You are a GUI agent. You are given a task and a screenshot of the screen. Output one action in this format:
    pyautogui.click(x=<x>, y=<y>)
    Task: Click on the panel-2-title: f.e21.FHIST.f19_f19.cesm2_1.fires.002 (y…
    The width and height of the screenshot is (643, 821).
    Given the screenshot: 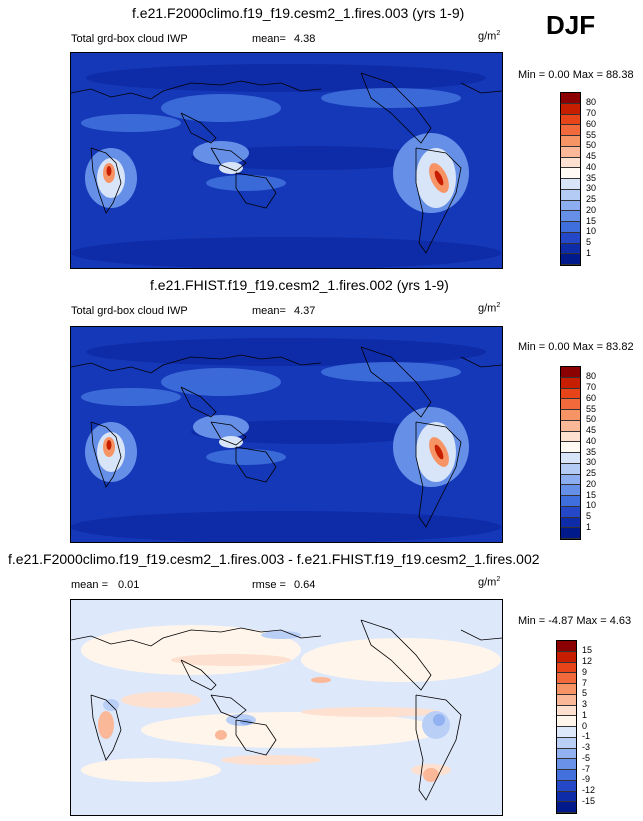 What is the action you would take?
    pyautogui.click(x=299, y=285)
    